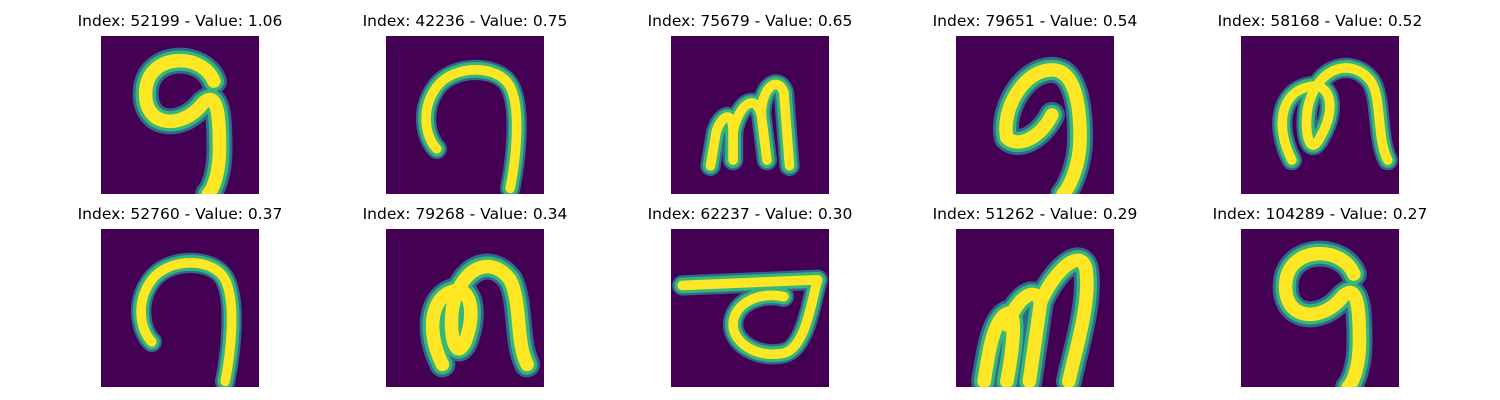 Image resolution: width=1500 pixels, height=400 pixels. What do you see at coordinates (1320, 21) in the screenshot?
I see `panel-title: Index: 58168 - Value: 0.52` at bounding box center [1320, 21].